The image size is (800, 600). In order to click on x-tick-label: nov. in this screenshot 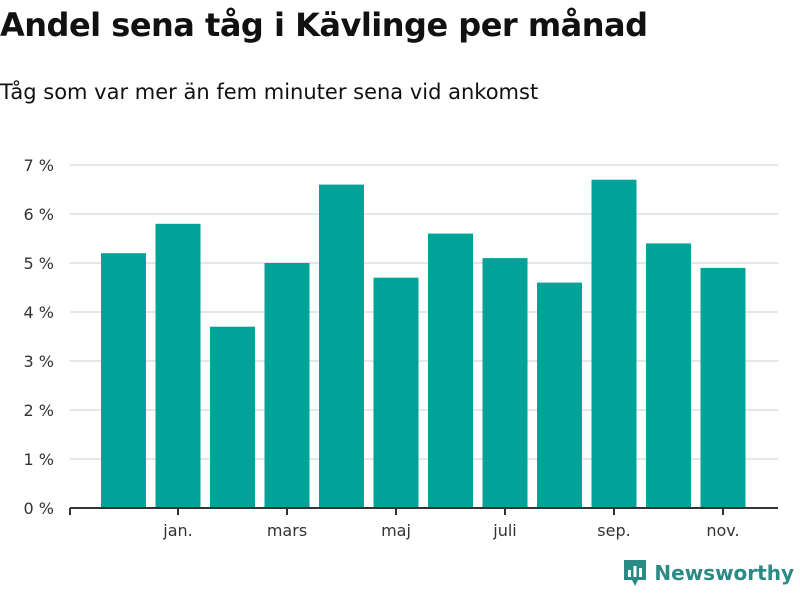, I will do `click(722, 530)`.